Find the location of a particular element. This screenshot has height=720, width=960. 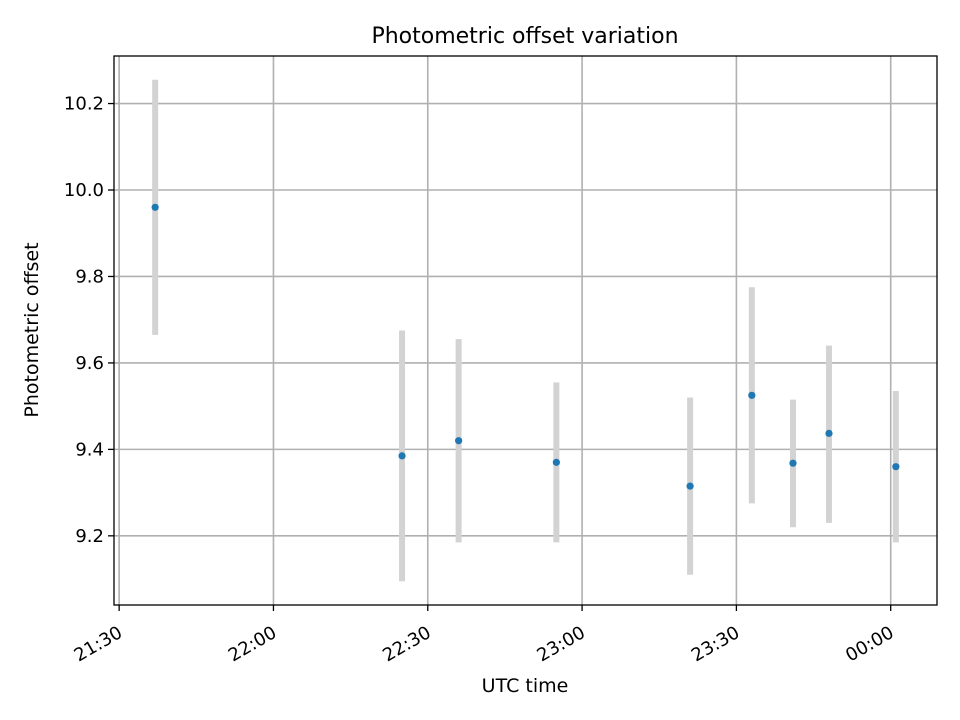

y-tick-label: 10.2 is located at coordinates (84, 104).